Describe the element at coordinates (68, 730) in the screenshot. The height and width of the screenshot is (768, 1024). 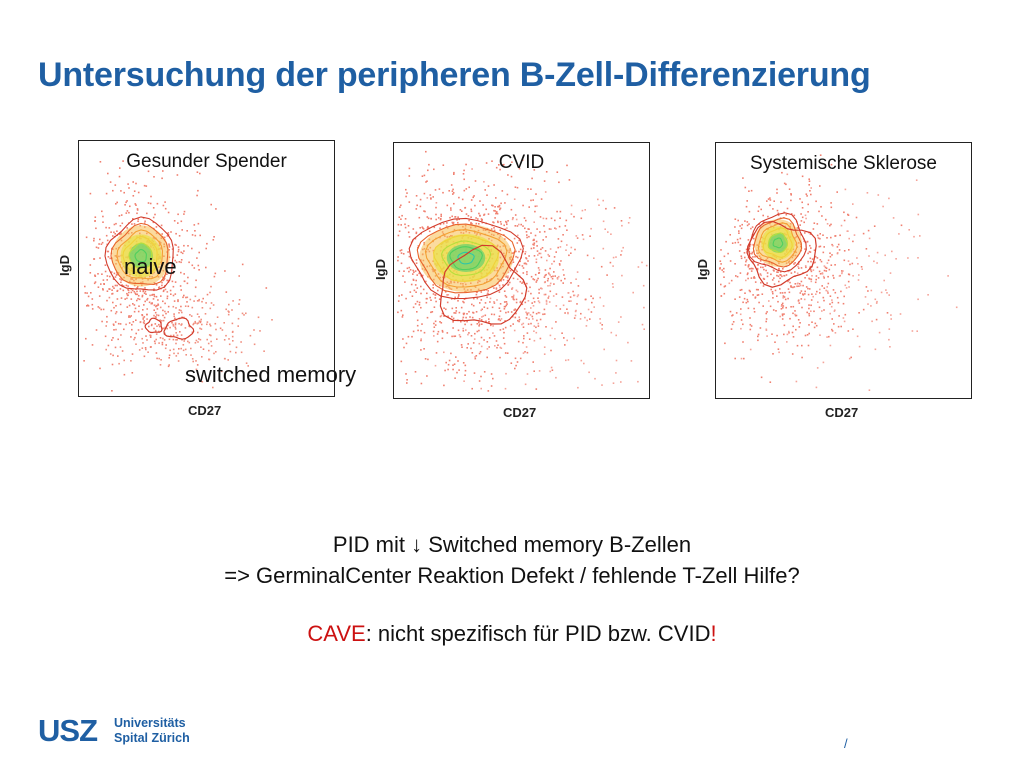
I see `logo-mark: USZ` at that location.